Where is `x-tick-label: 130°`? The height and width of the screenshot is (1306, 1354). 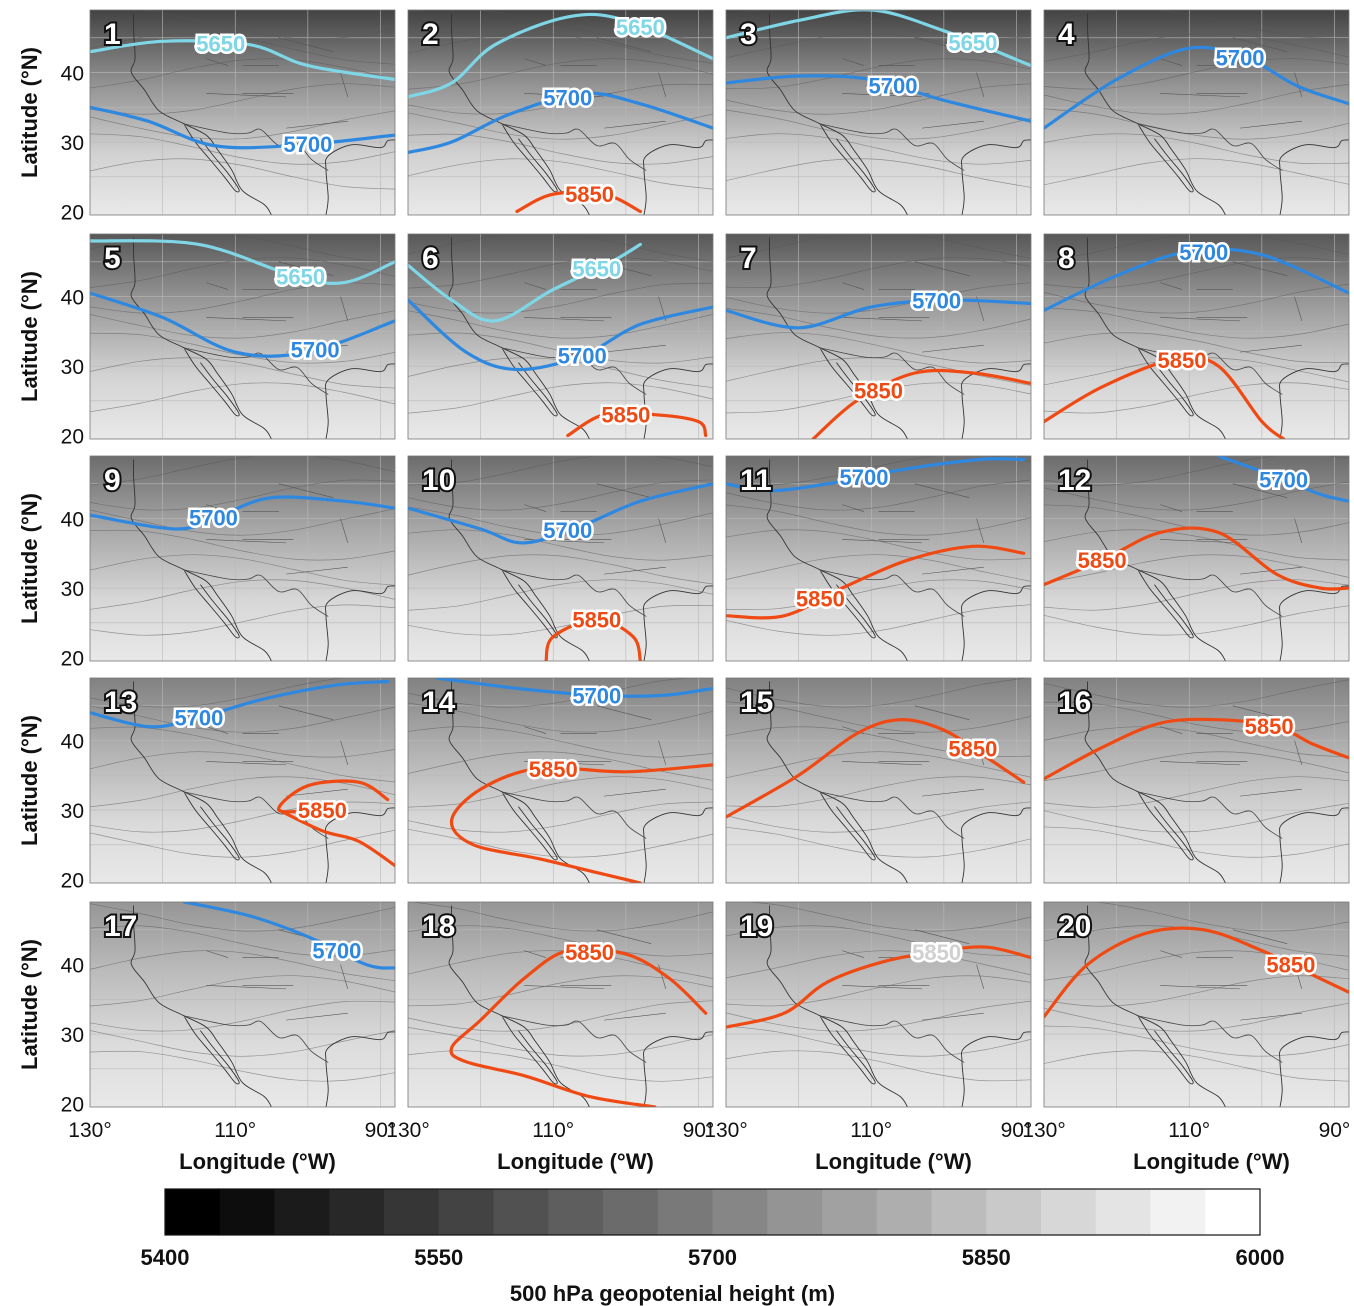 x-tick-label: 130° is located at coordinates (407, 1130).